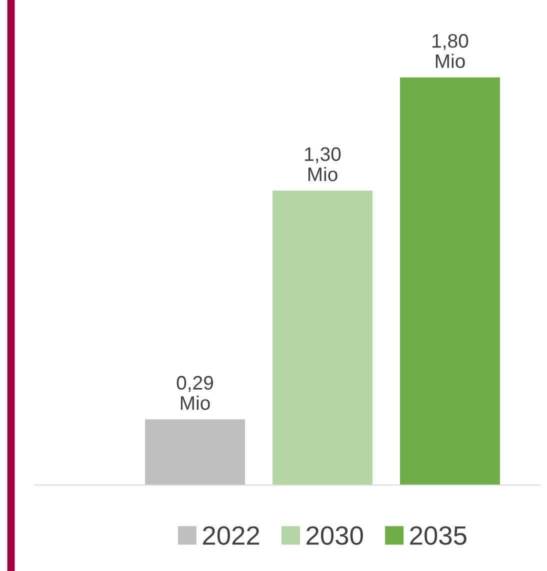  Describe the element at coordinates (195, 393) in the screenshot. I see `data-label: 0,29 Mio` at that location.